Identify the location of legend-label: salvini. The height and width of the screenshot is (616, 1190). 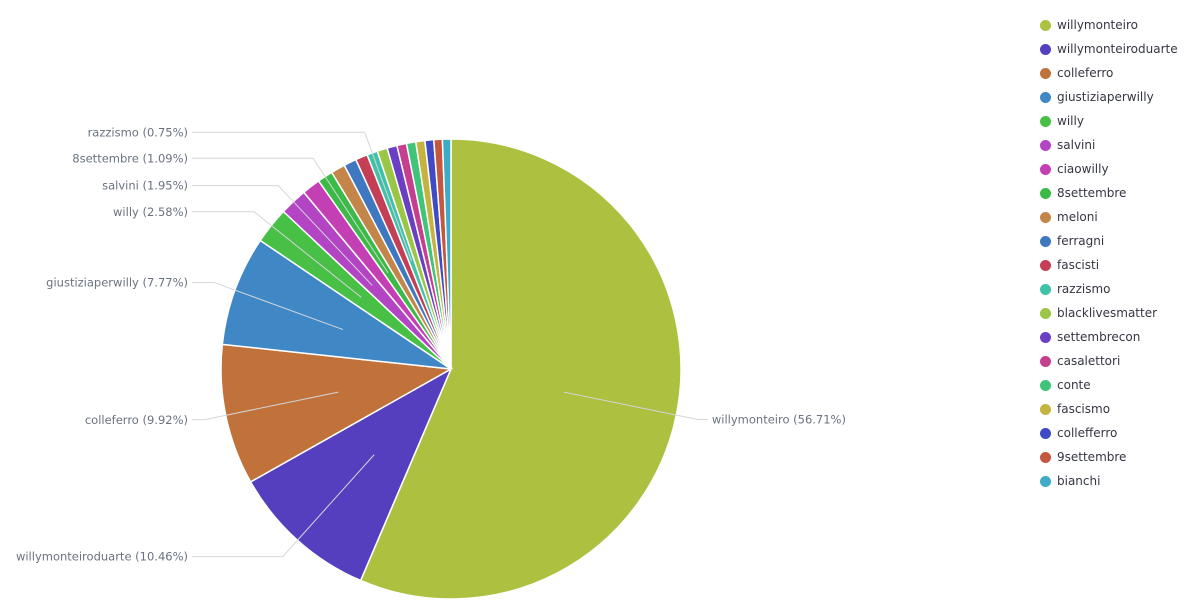
(1076, 145).